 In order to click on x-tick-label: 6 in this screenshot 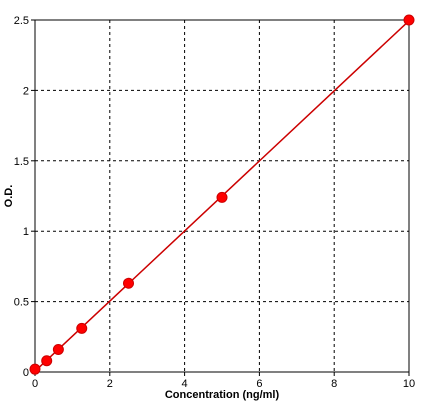, I will do `click(259, 384)`.